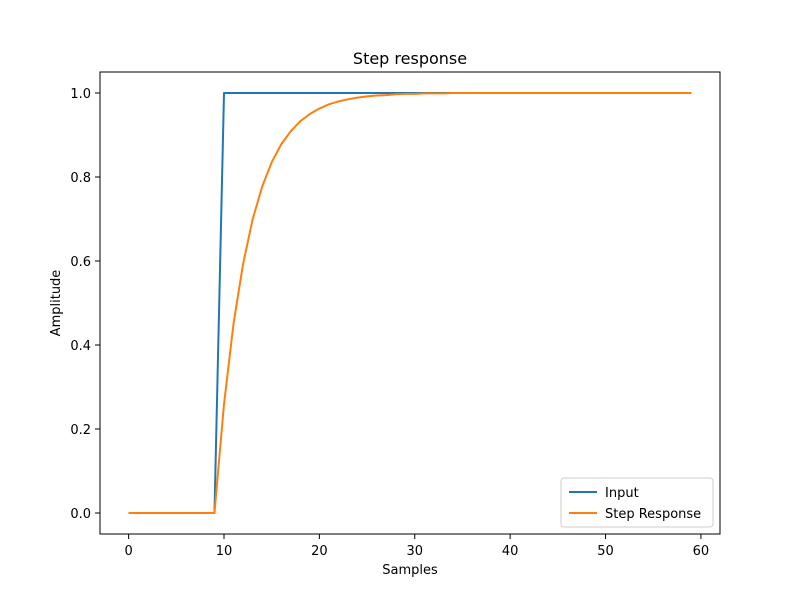 This screenshot has width=800, height=600. What do you see at coordinates (410, 58) in the screenshot?
I see `chart-title: Step response` at bounding box center [410, 58].